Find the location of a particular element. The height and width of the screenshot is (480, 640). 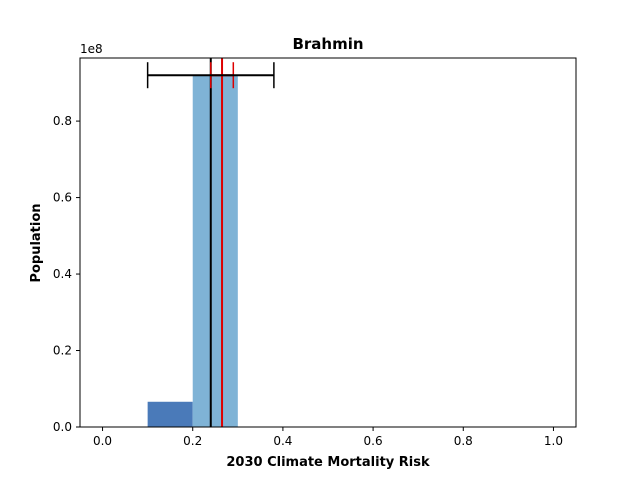

x-axis-label: 2030 Climate Mortality Risk is located at coordinates (328, 462).